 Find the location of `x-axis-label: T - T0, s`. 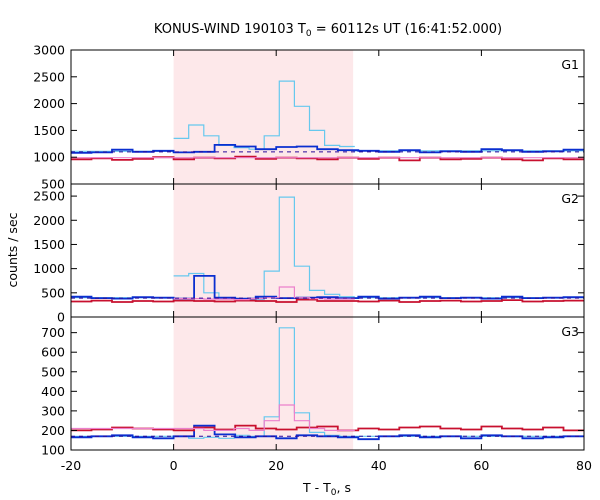

x-axis-label: T - T0, s is located at coordinates (326, 489).